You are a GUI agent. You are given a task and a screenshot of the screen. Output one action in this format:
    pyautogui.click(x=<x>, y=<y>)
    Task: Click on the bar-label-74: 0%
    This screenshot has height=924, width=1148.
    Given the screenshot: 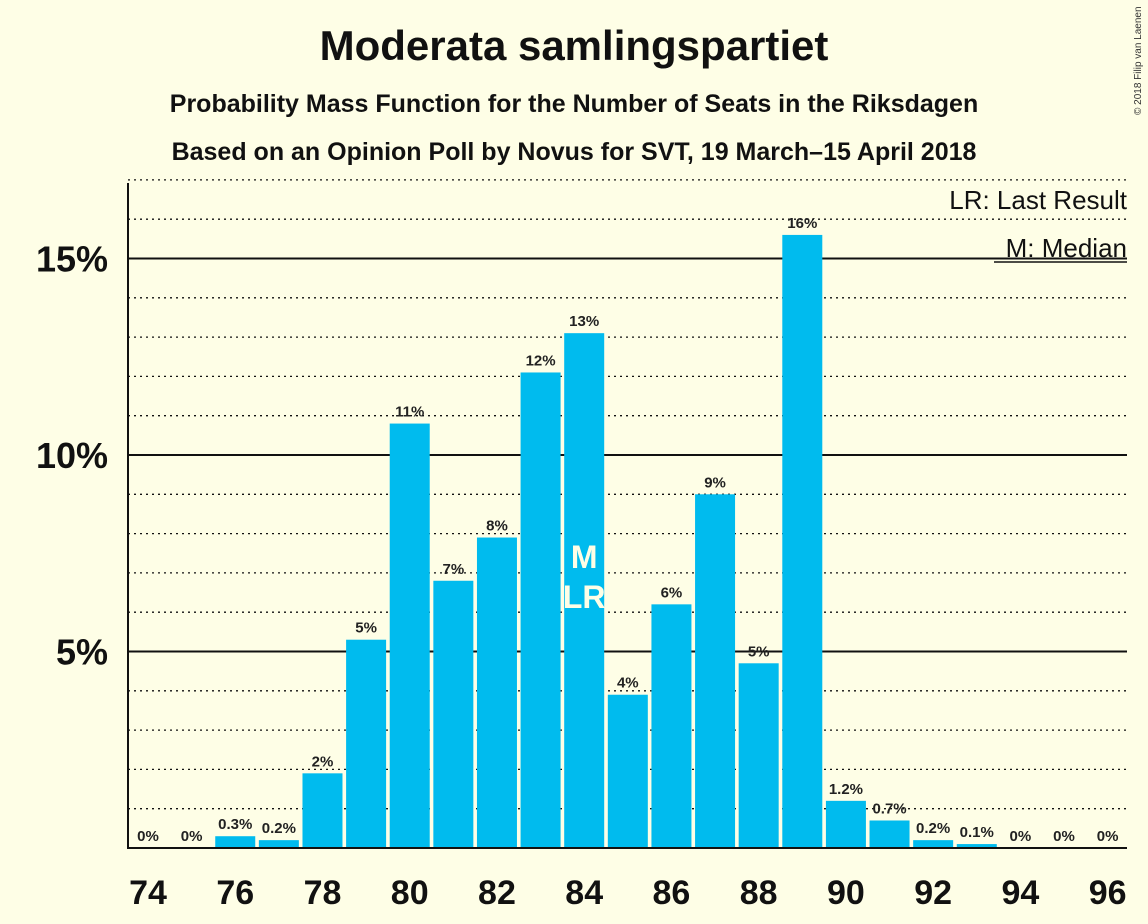 What is the action you would take?
    pyautogui.click(x=148, y=836)
    